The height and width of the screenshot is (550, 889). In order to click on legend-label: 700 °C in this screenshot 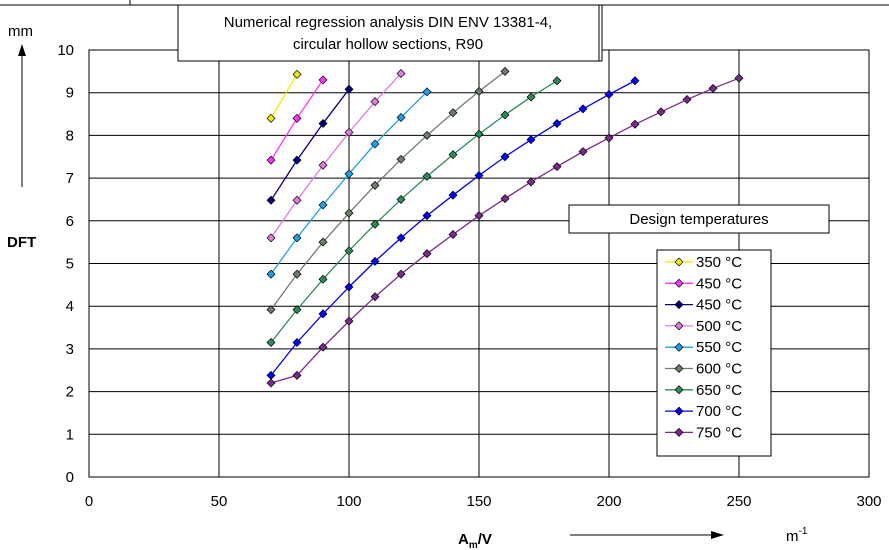, I will do `click(719, 411)`.